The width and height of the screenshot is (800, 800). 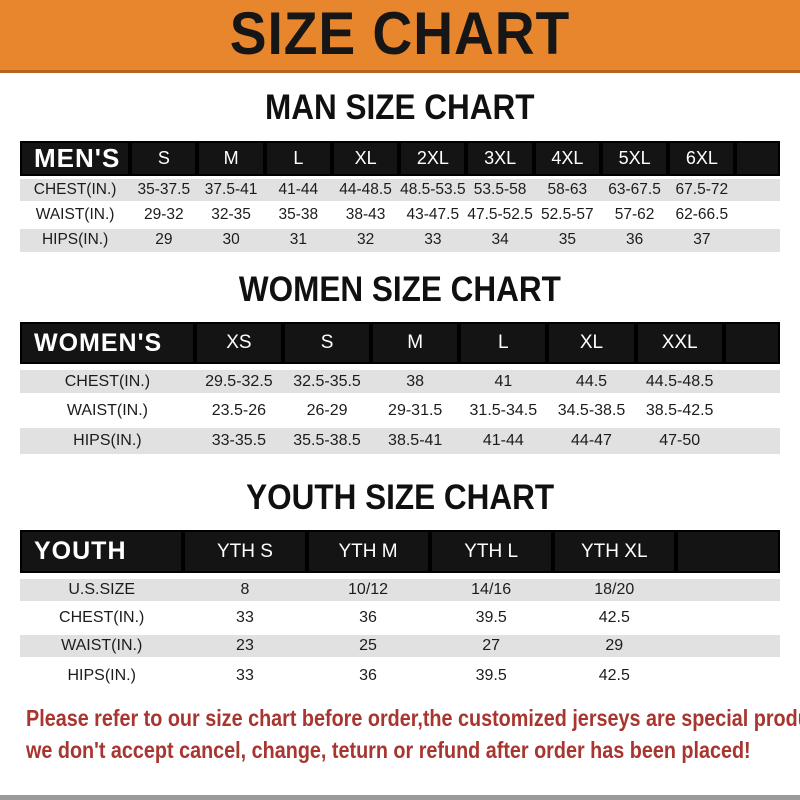 I want to click on women-section-heading: WOMEN SIZE CHART, so click(x=399, y=289).